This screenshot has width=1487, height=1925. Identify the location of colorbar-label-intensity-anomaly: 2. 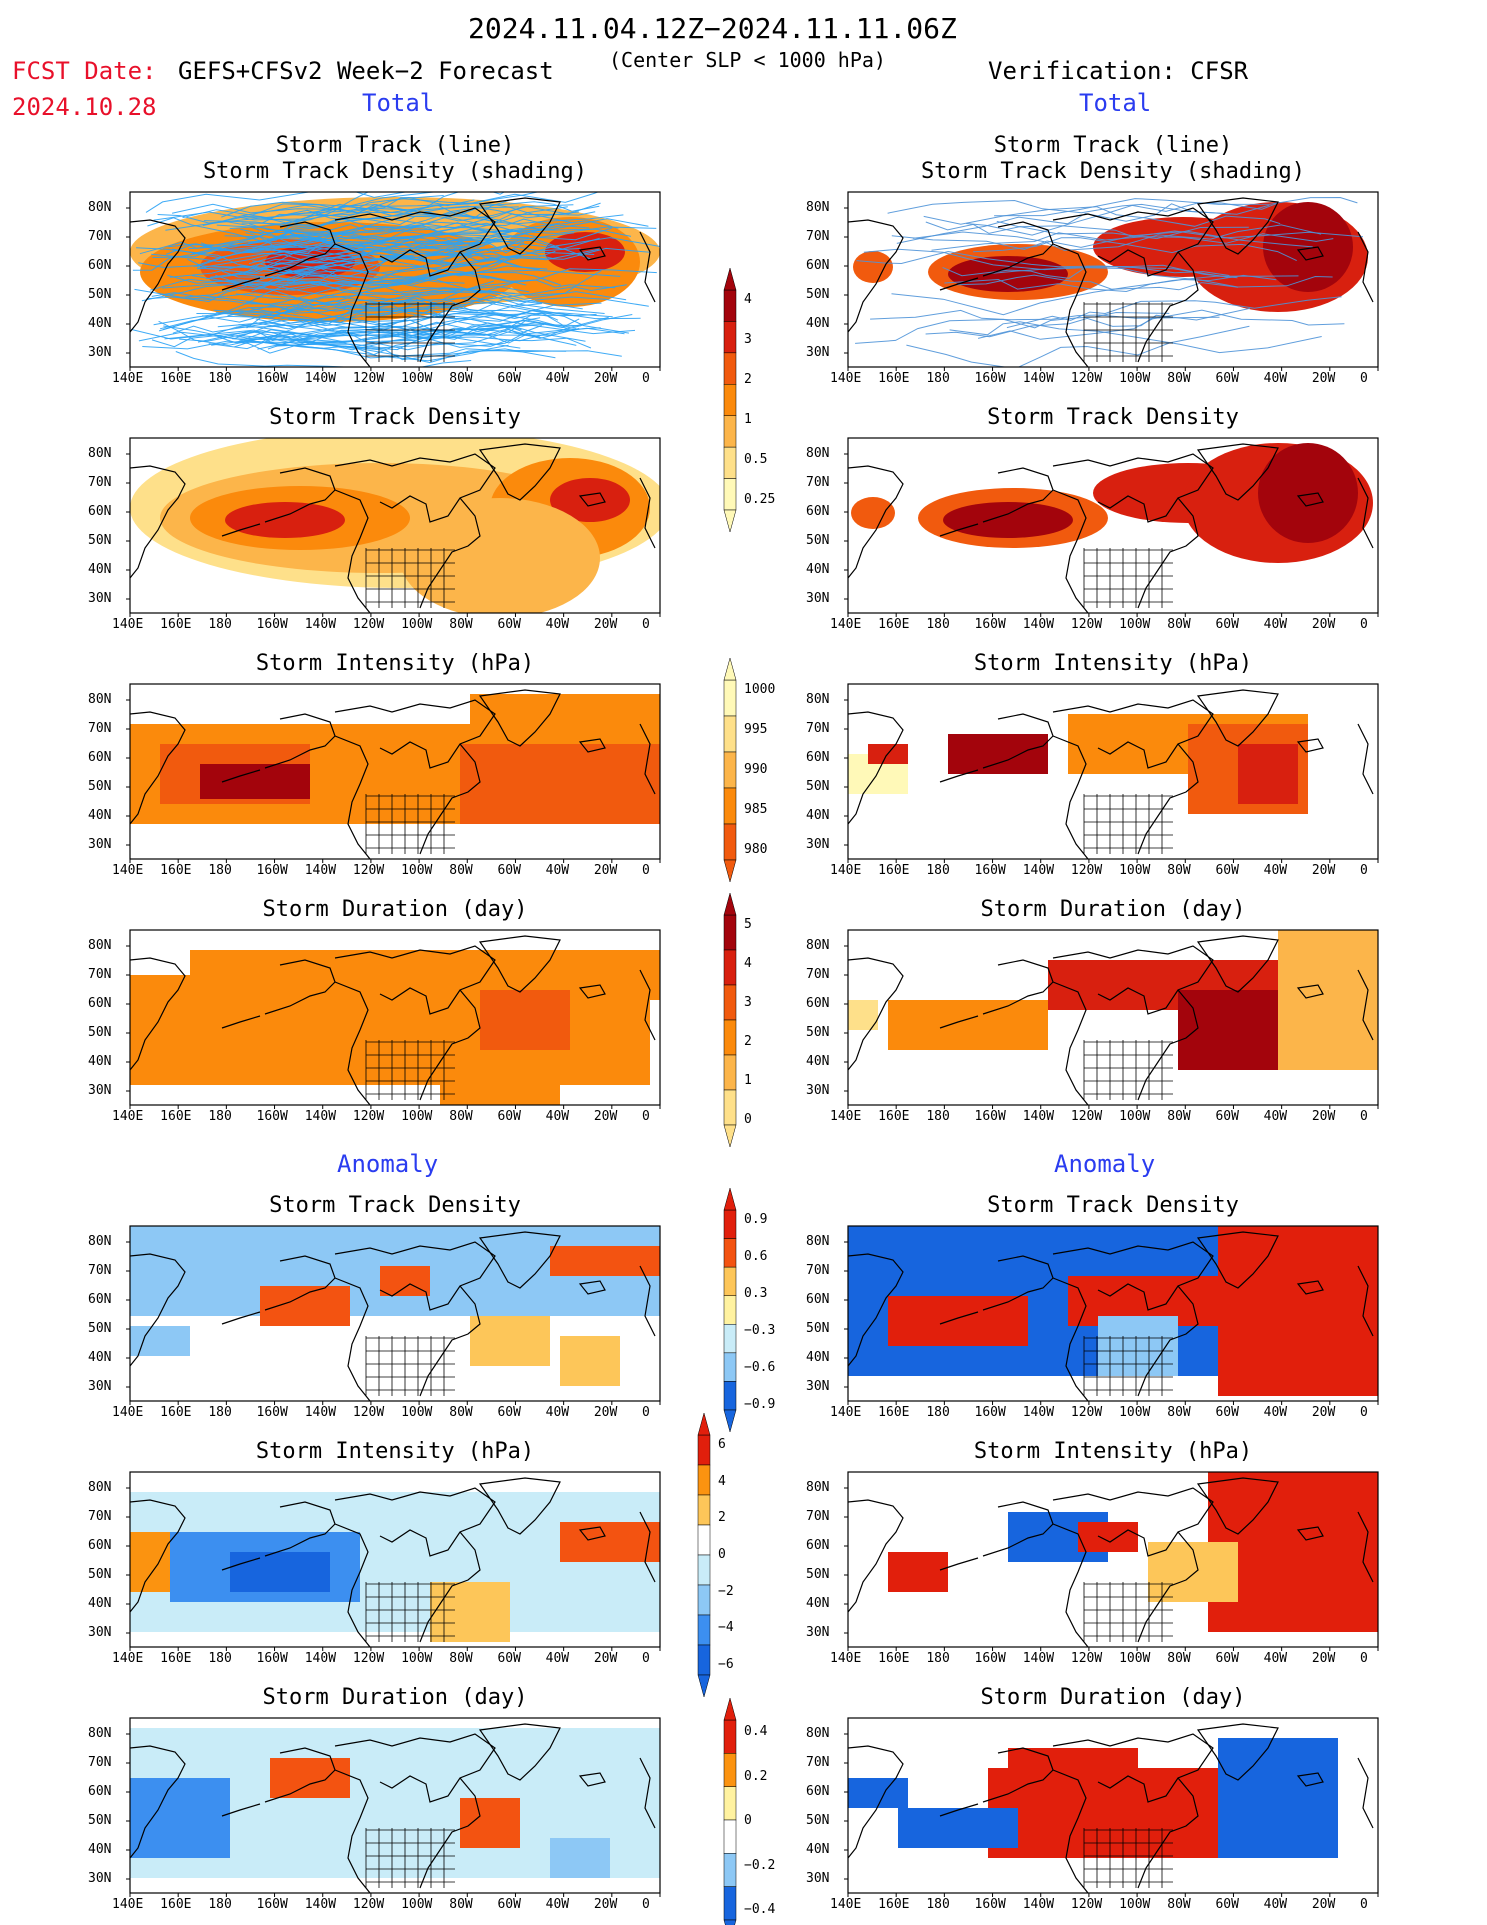
(722, 1518).